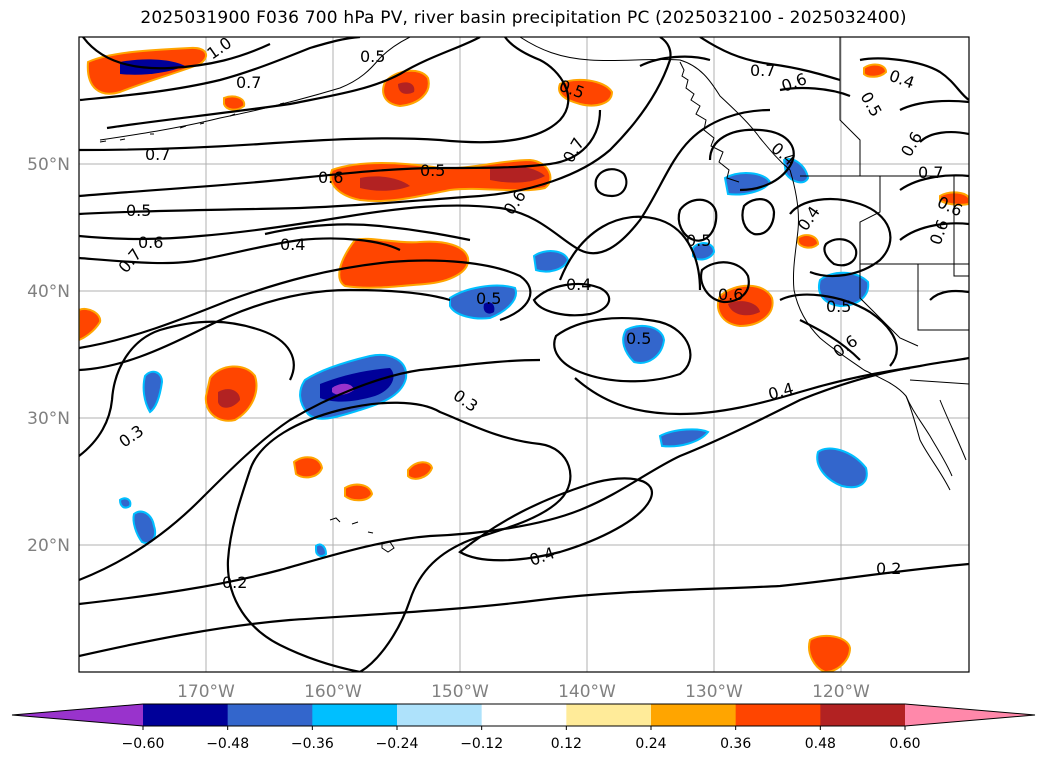 The width and height of the screenshot is (1047, 765). Describe the element at coordinates (523, 715) in the screenshot. I see `colorbar` at that location.